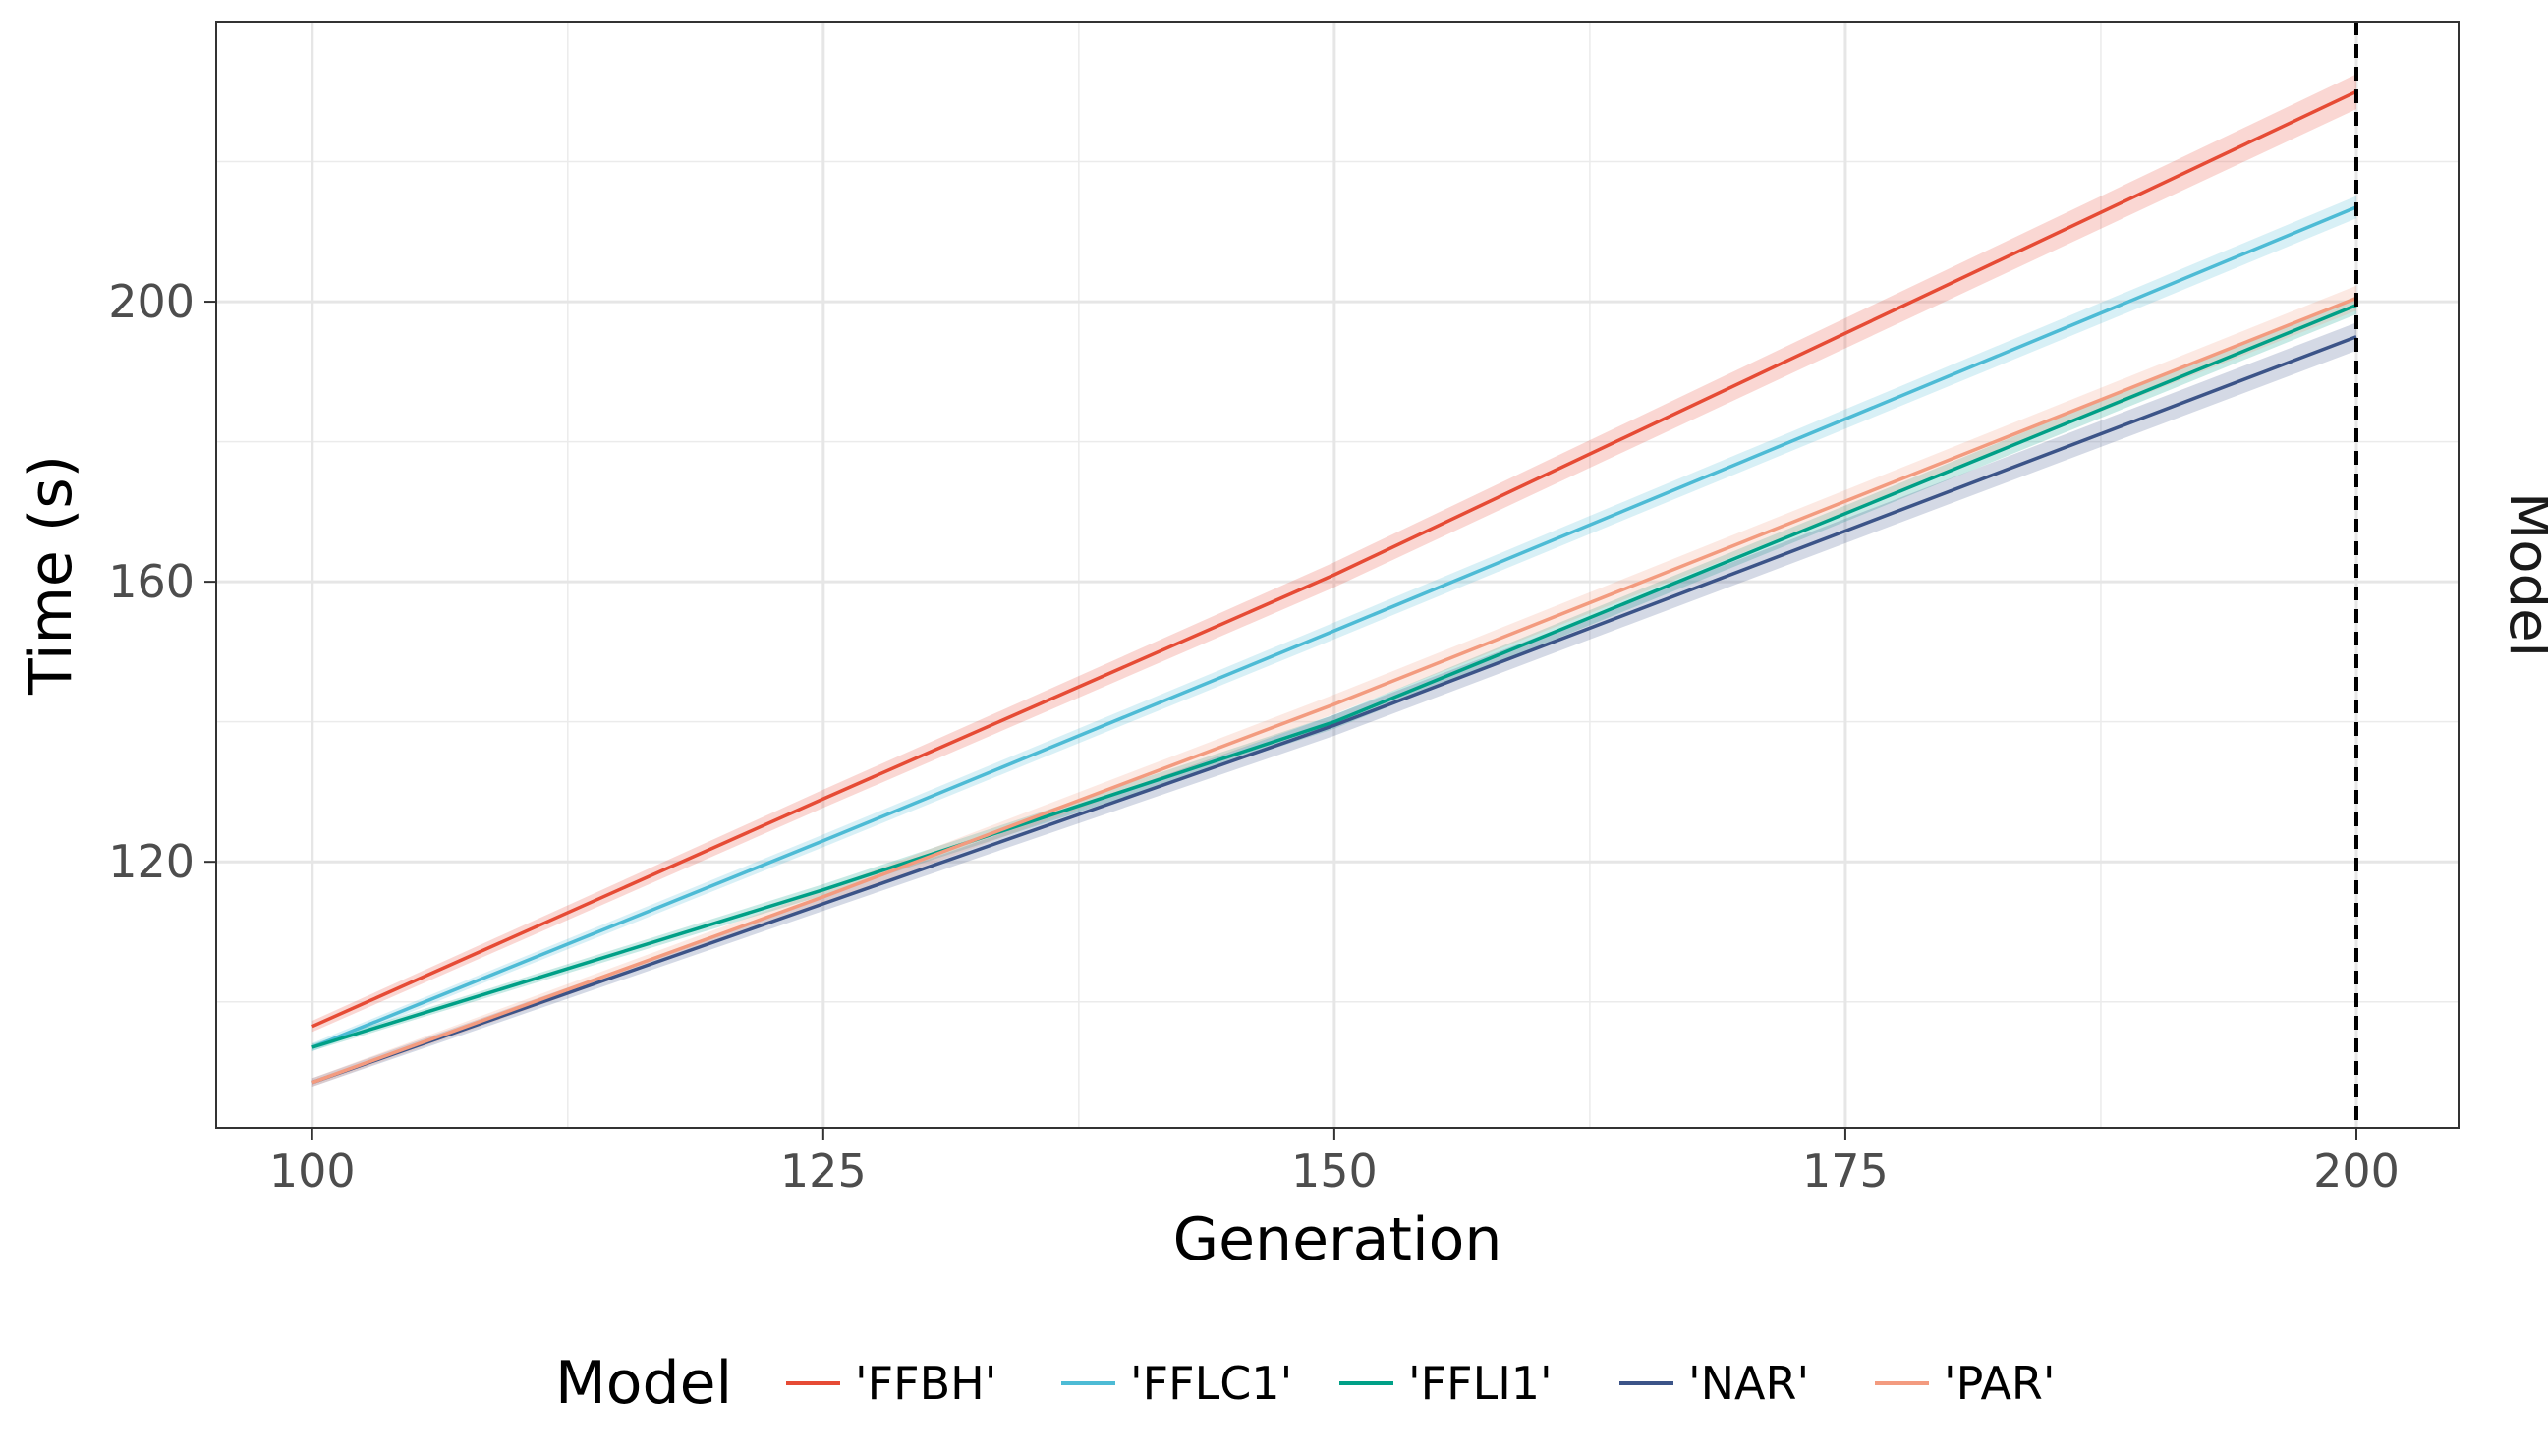 The image size is (2548, 1456). I want to click on x-tick-label: 175, so click(1846, 1171).